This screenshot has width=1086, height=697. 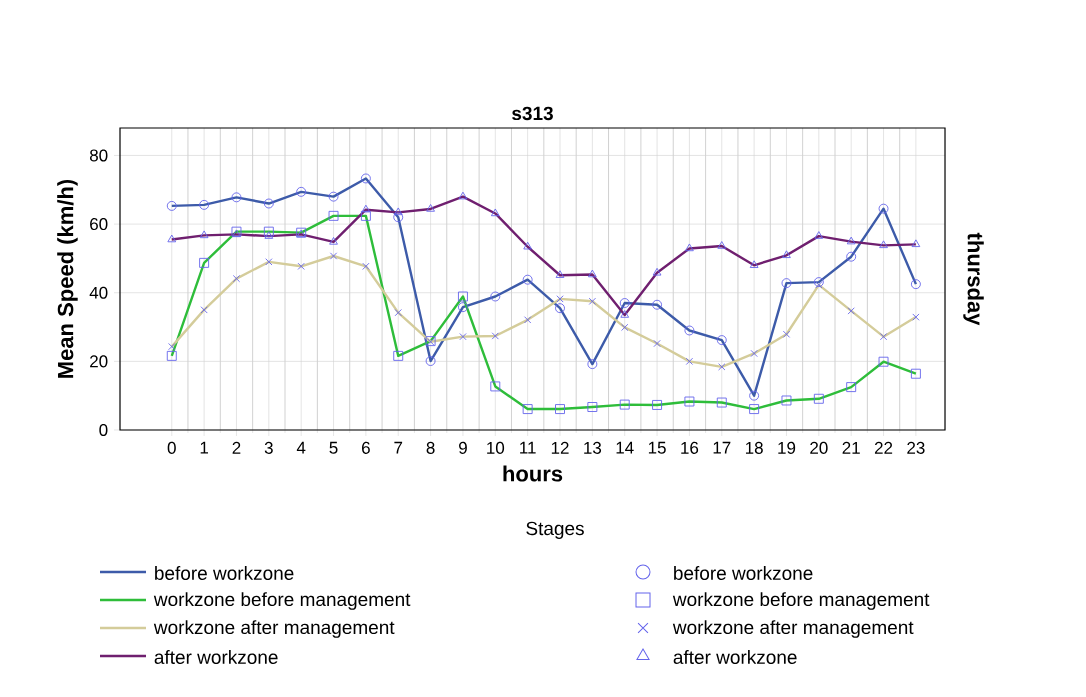 I want to click on y-axis-title: Mean Speed (km/h), so click(x=67, y=278).